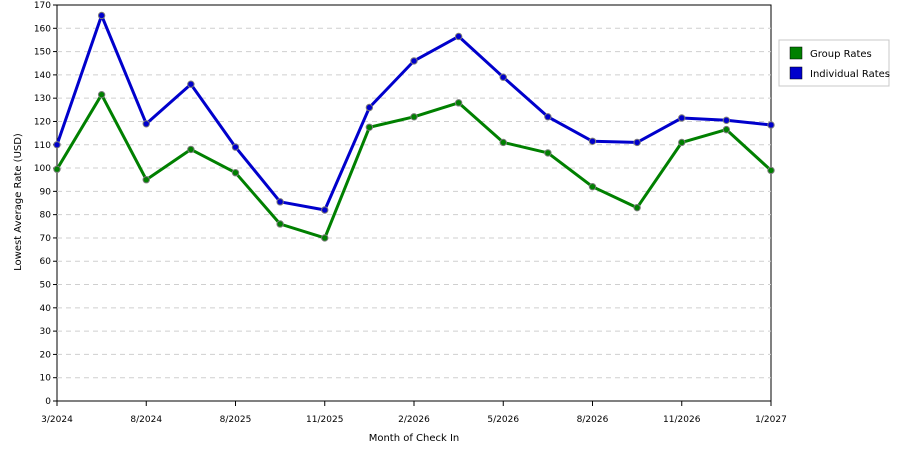 The width and height of the screenshot is (900, 450). I want to click on x-tick-label: 5/2026, so click(503, 420).